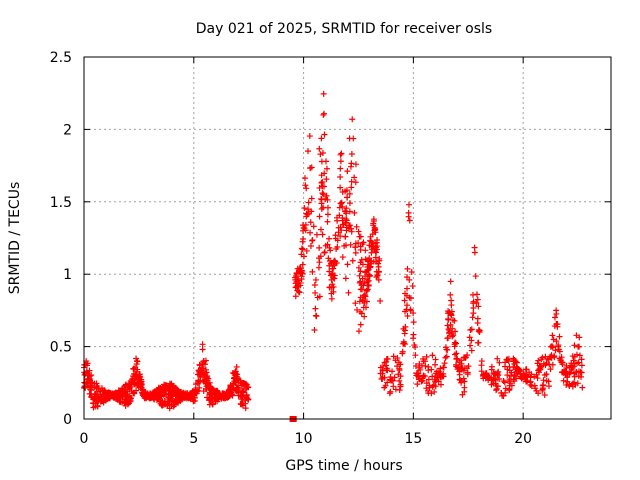 The height and width of the screenshot is (480, 640). Describe the element at coordinates (67, 275) in the screenshot. I see `y-tick-label: 1` at that location.